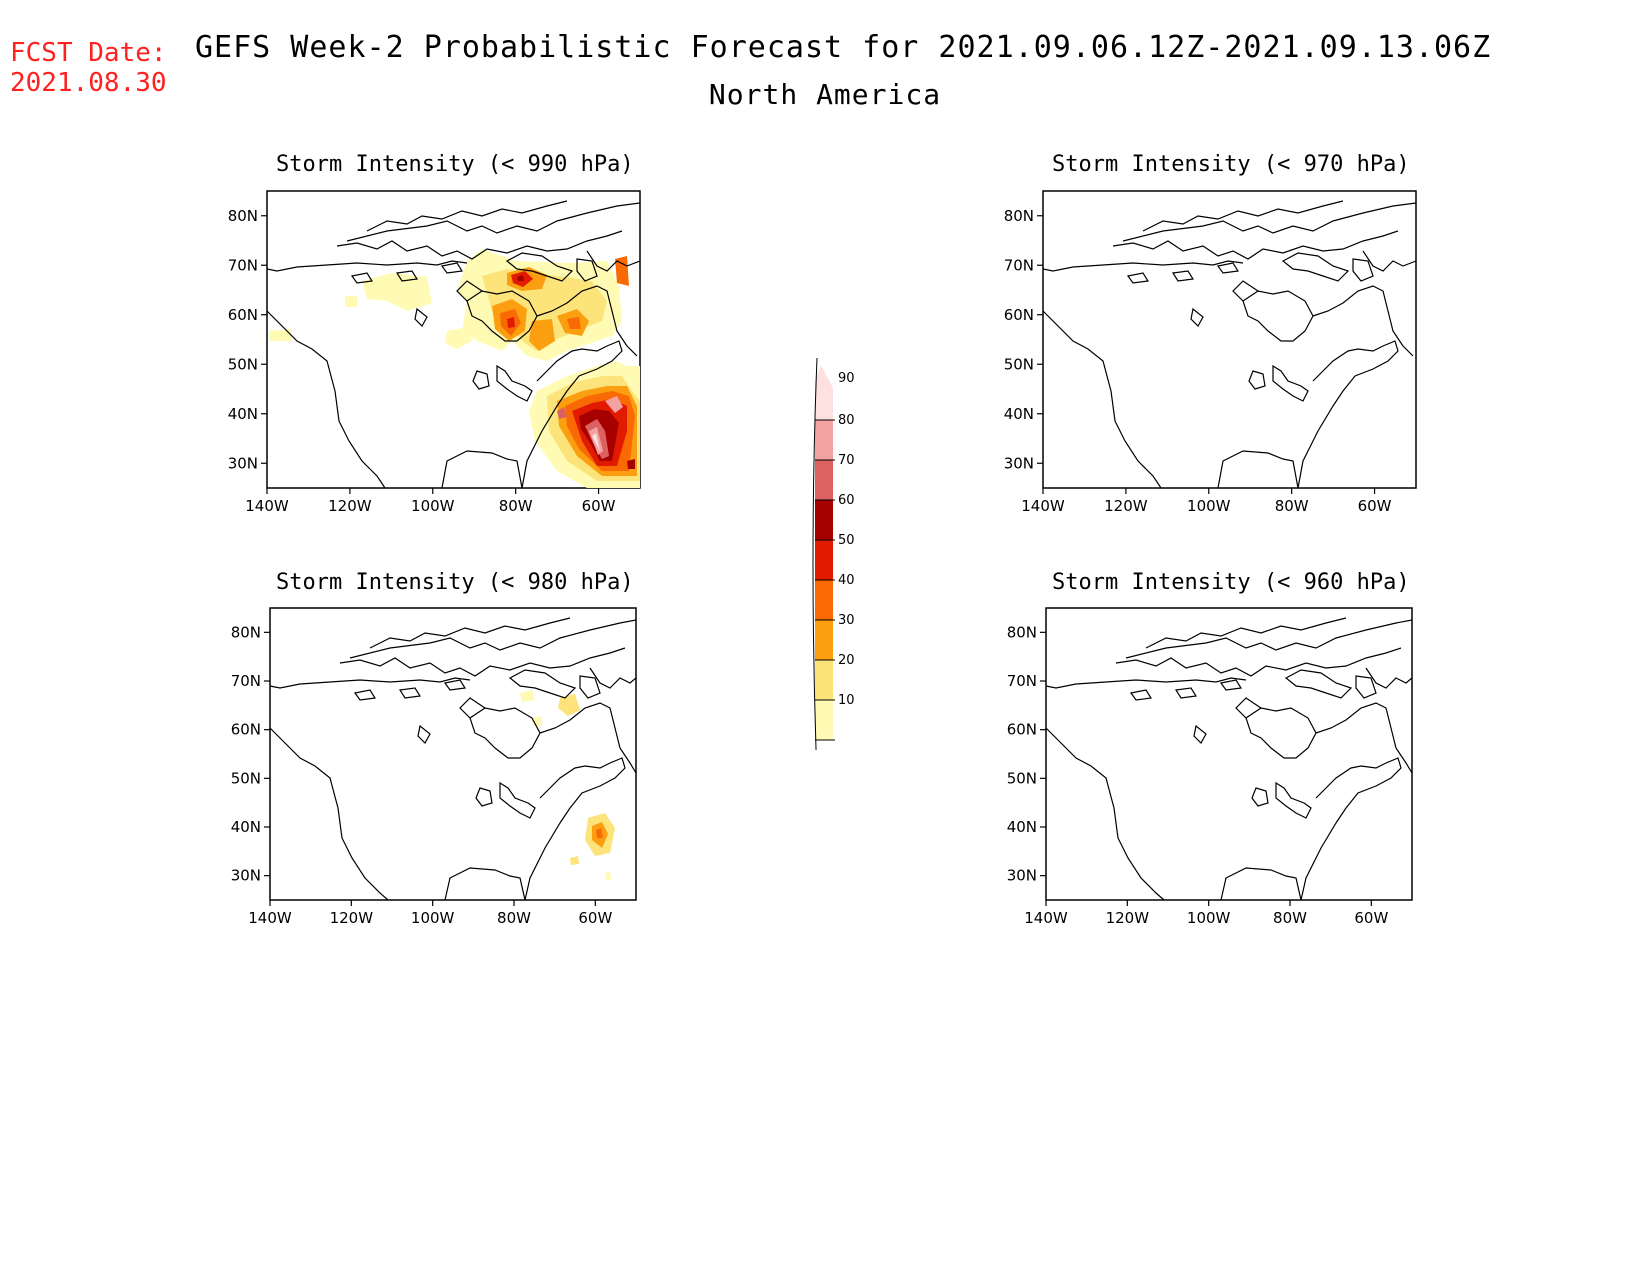  Describe the element at coordinates (1231, 164) in the screenshot. I see `panel-title-970: Storm Intensity (< 970 hPa)` at that location.